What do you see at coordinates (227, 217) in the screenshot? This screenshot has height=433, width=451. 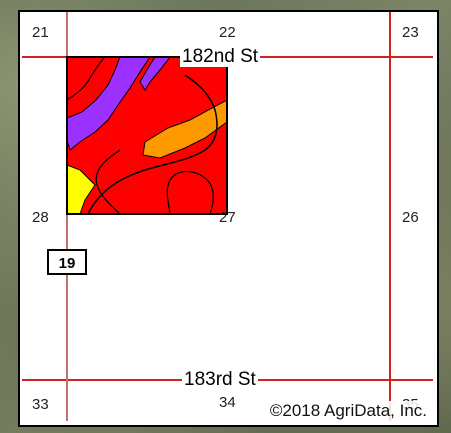 I see `section-number-27: 27` at bounding box center [227, 217].